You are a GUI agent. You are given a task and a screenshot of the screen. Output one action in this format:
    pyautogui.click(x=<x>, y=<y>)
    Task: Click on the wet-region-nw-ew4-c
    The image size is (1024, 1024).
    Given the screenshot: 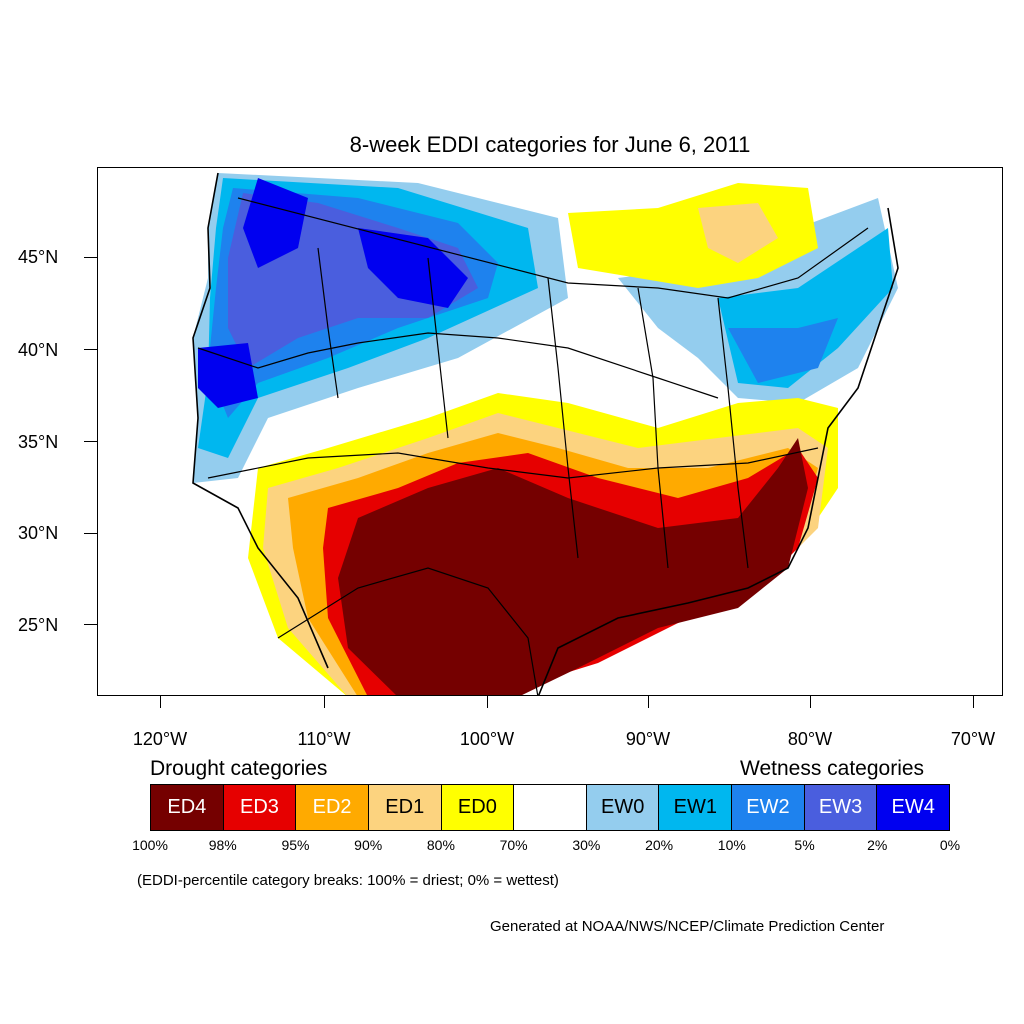 What is the action you would take?
    pyautogui.click(x=228, y=375)
    